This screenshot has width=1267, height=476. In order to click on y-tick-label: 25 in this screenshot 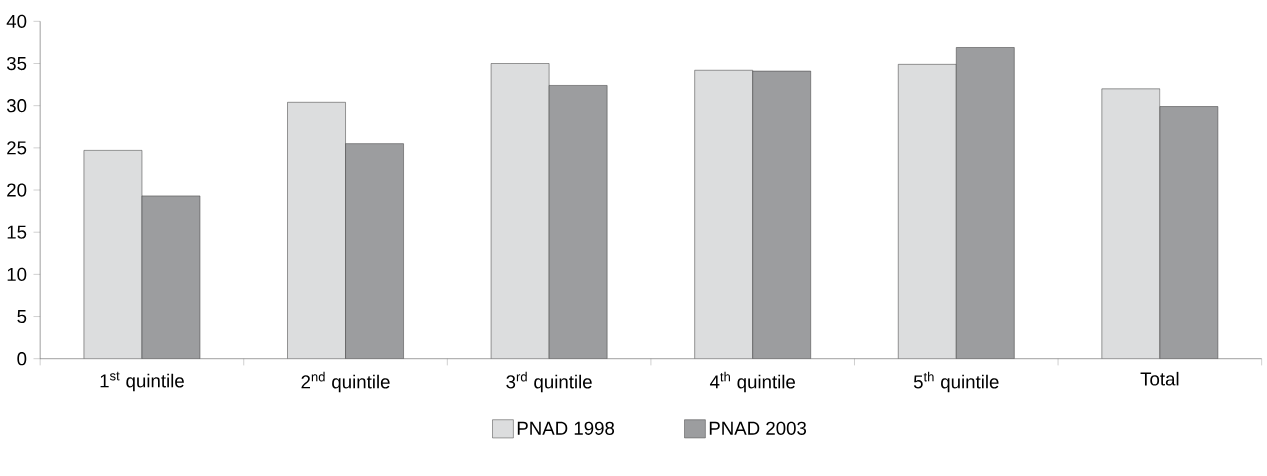, I will do `click(17, 148)`.